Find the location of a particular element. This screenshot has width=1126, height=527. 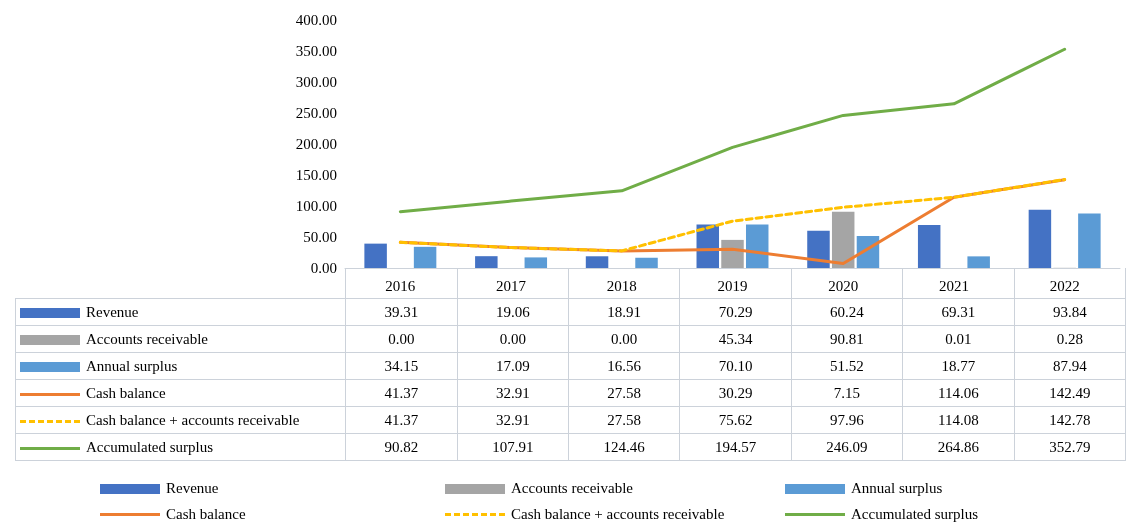

y-tick-label: 200.00 is located at coordinates (316, 144).